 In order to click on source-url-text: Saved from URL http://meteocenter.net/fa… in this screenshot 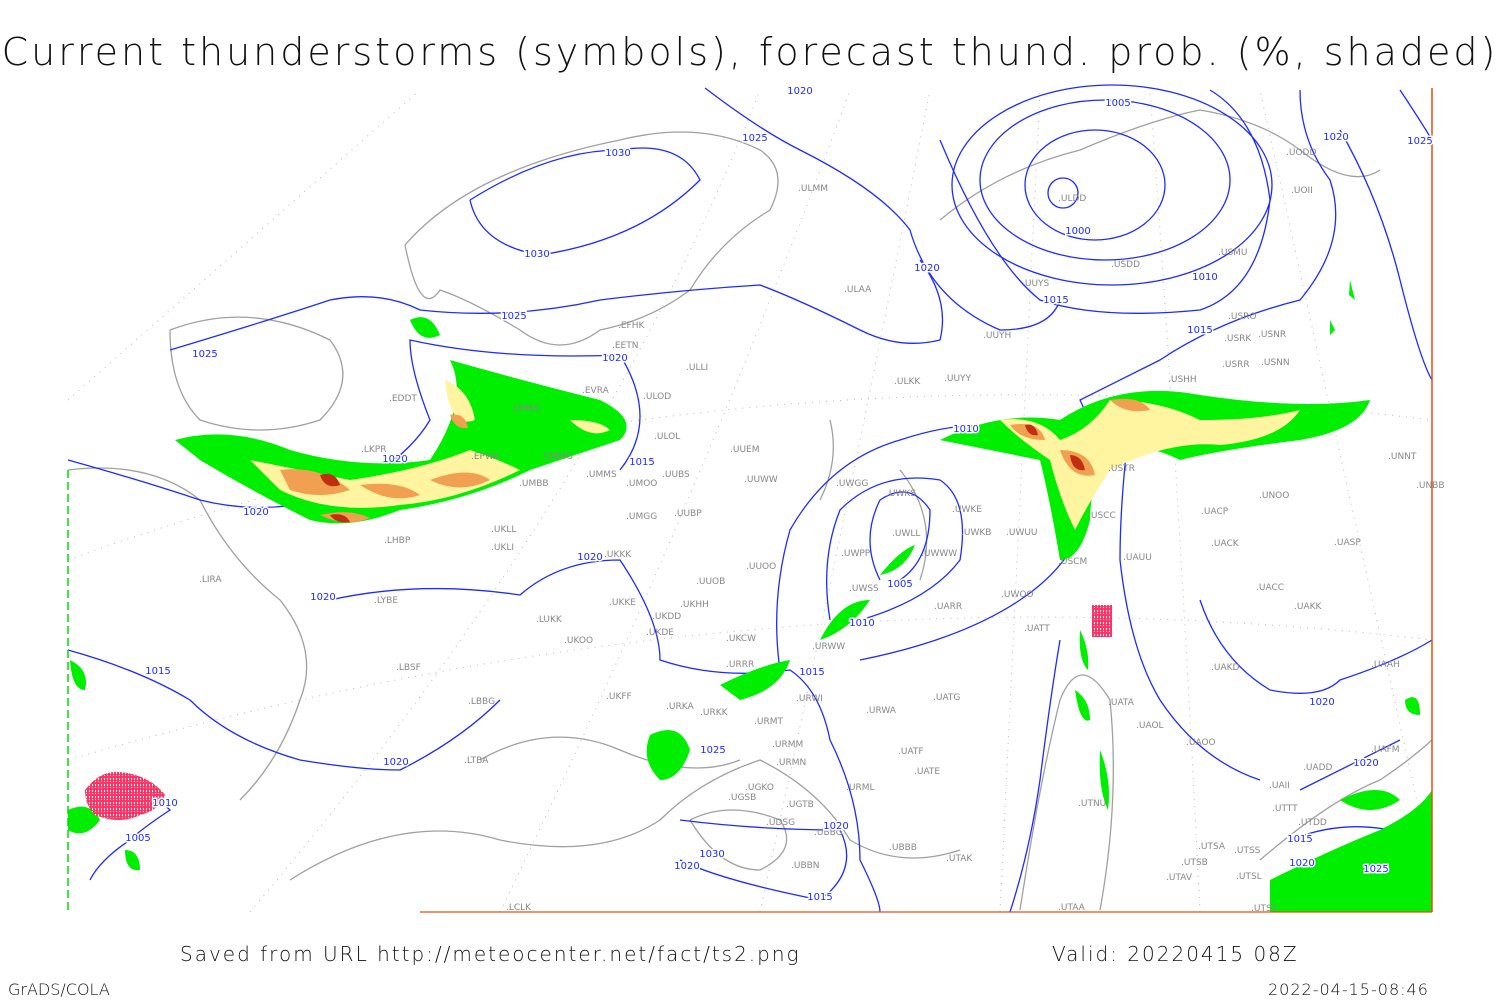, I will do `click(490, 954)`.